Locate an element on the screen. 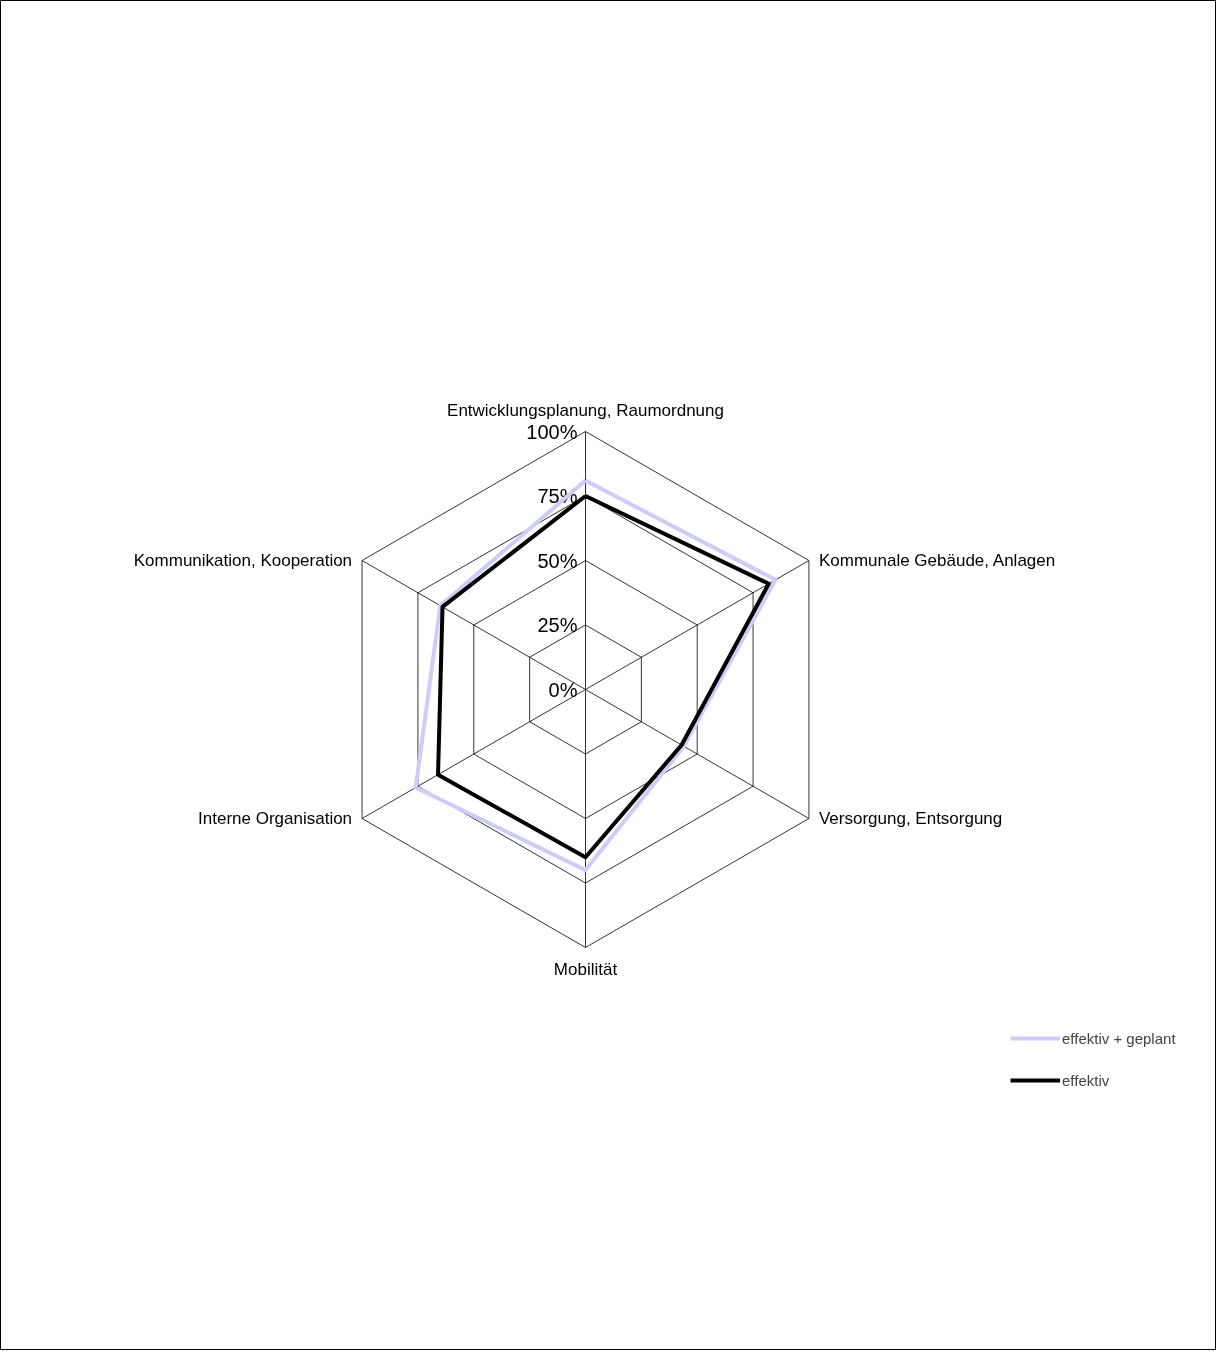  y-tick-label: 50% is located at coordinates (557, 560).